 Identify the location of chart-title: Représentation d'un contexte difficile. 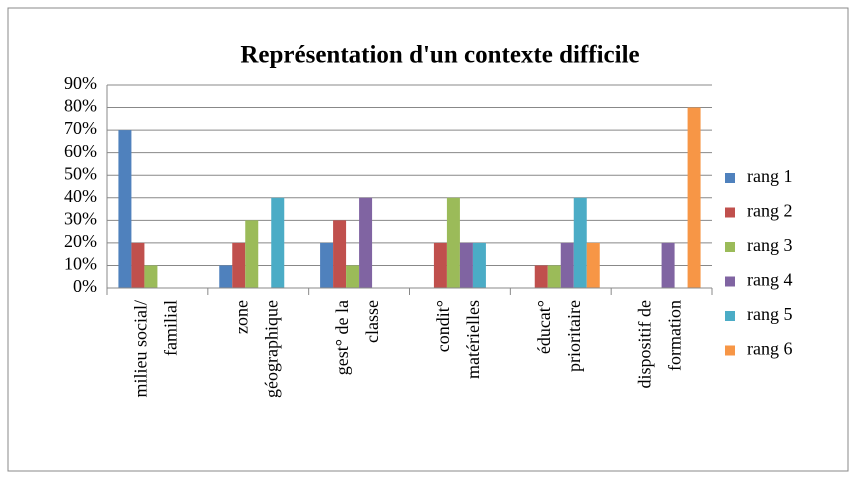
(439, 55).